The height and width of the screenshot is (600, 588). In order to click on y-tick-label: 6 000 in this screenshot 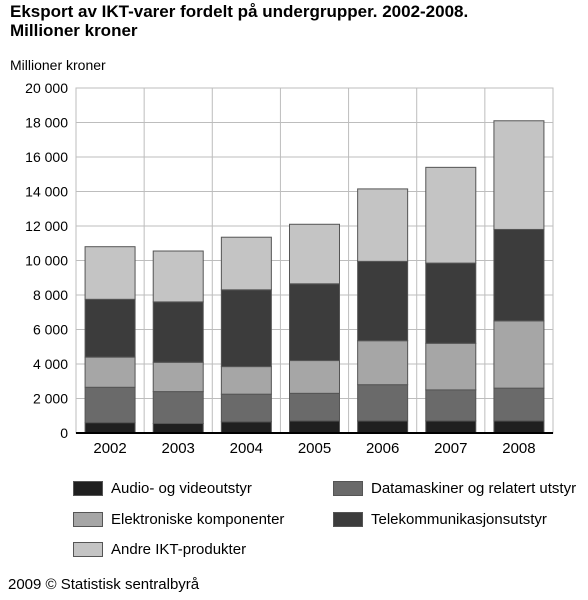, I will do `click(50, 330)`.